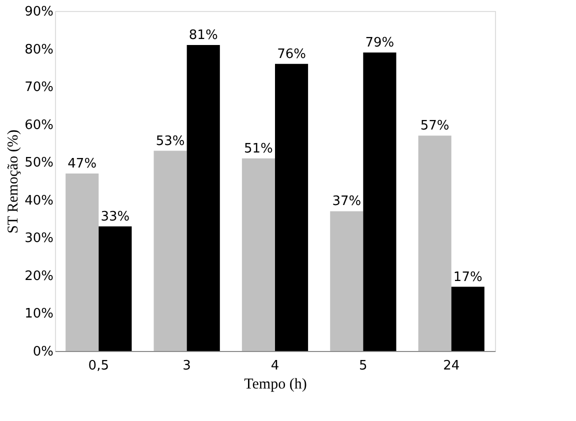 This screenshot has width=576, height=421. Describe the element at coordinates (347, 202) in the screenshot. I see `data-label: 37%` at that location.